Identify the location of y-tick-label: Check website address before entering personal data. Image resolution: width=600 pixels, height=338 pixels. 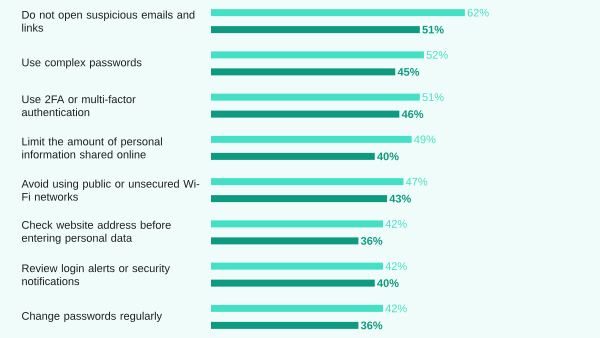
(96, 232).